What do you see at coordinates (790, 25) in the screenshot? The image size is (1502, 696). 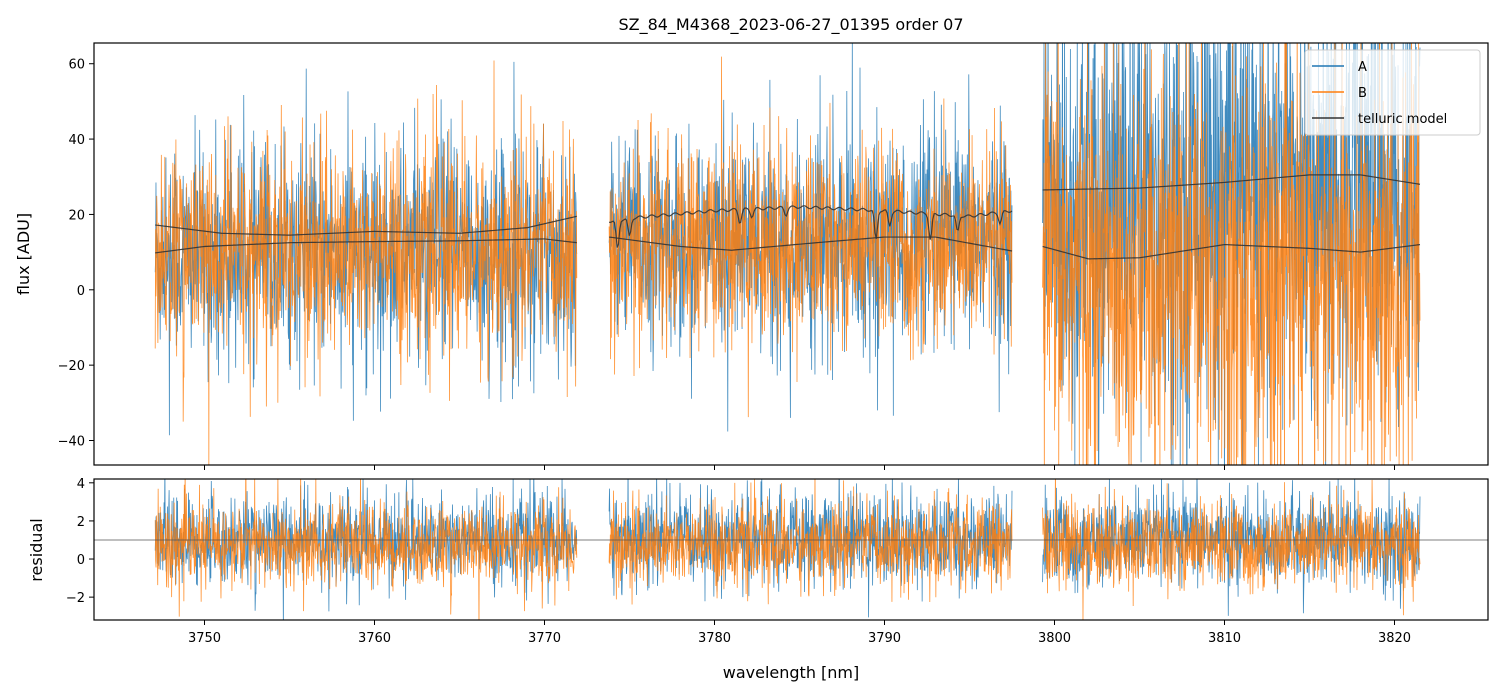 I see `chart-title: SZ_84_M4368_2023-06-27_01395 order 07` at bounding box center [790, 25].